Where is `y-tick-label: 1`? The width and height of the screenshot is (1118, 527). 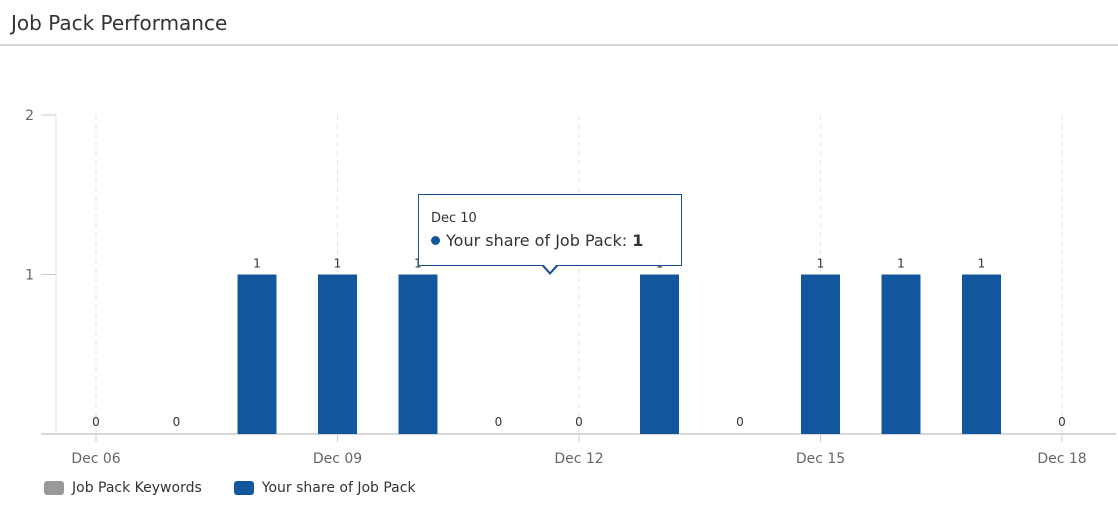
y-tick-label: 1 is located at coordinates (29, 276).